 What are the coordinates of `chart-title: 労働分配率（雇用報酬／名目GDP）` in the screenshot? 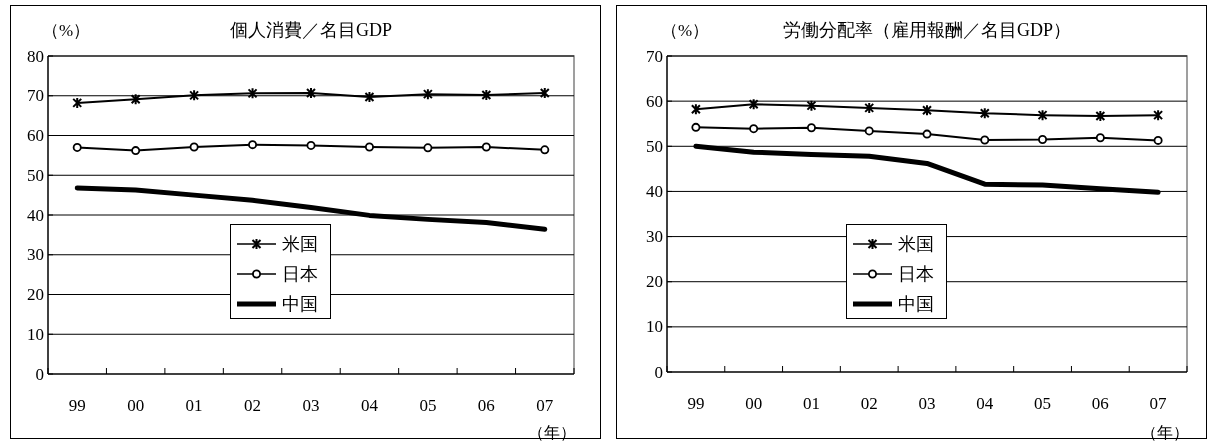 It's located at (927, 30).